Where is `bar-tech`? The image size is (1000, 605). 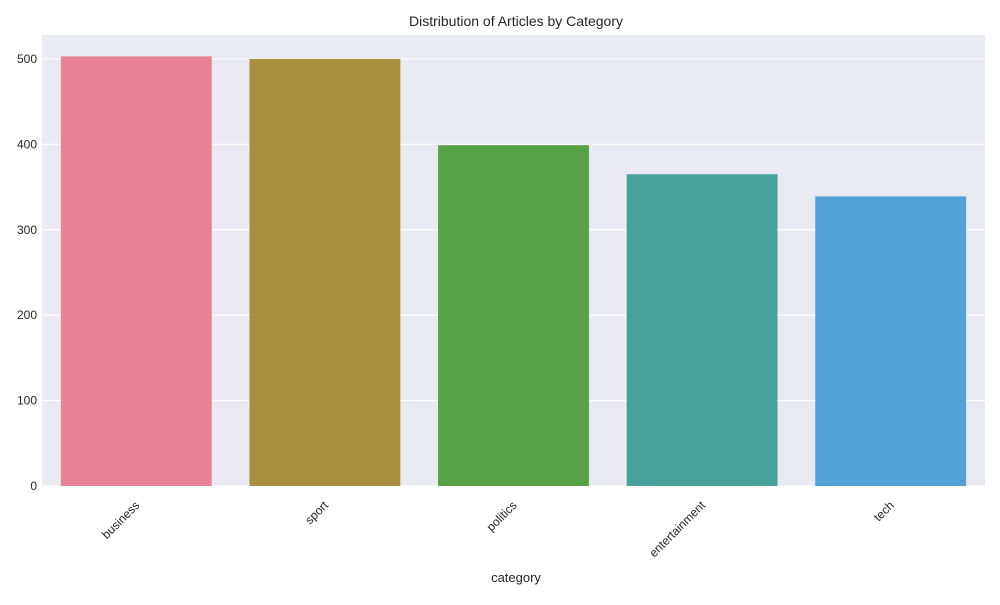
bar-tech is located at coordinates (891, 341).